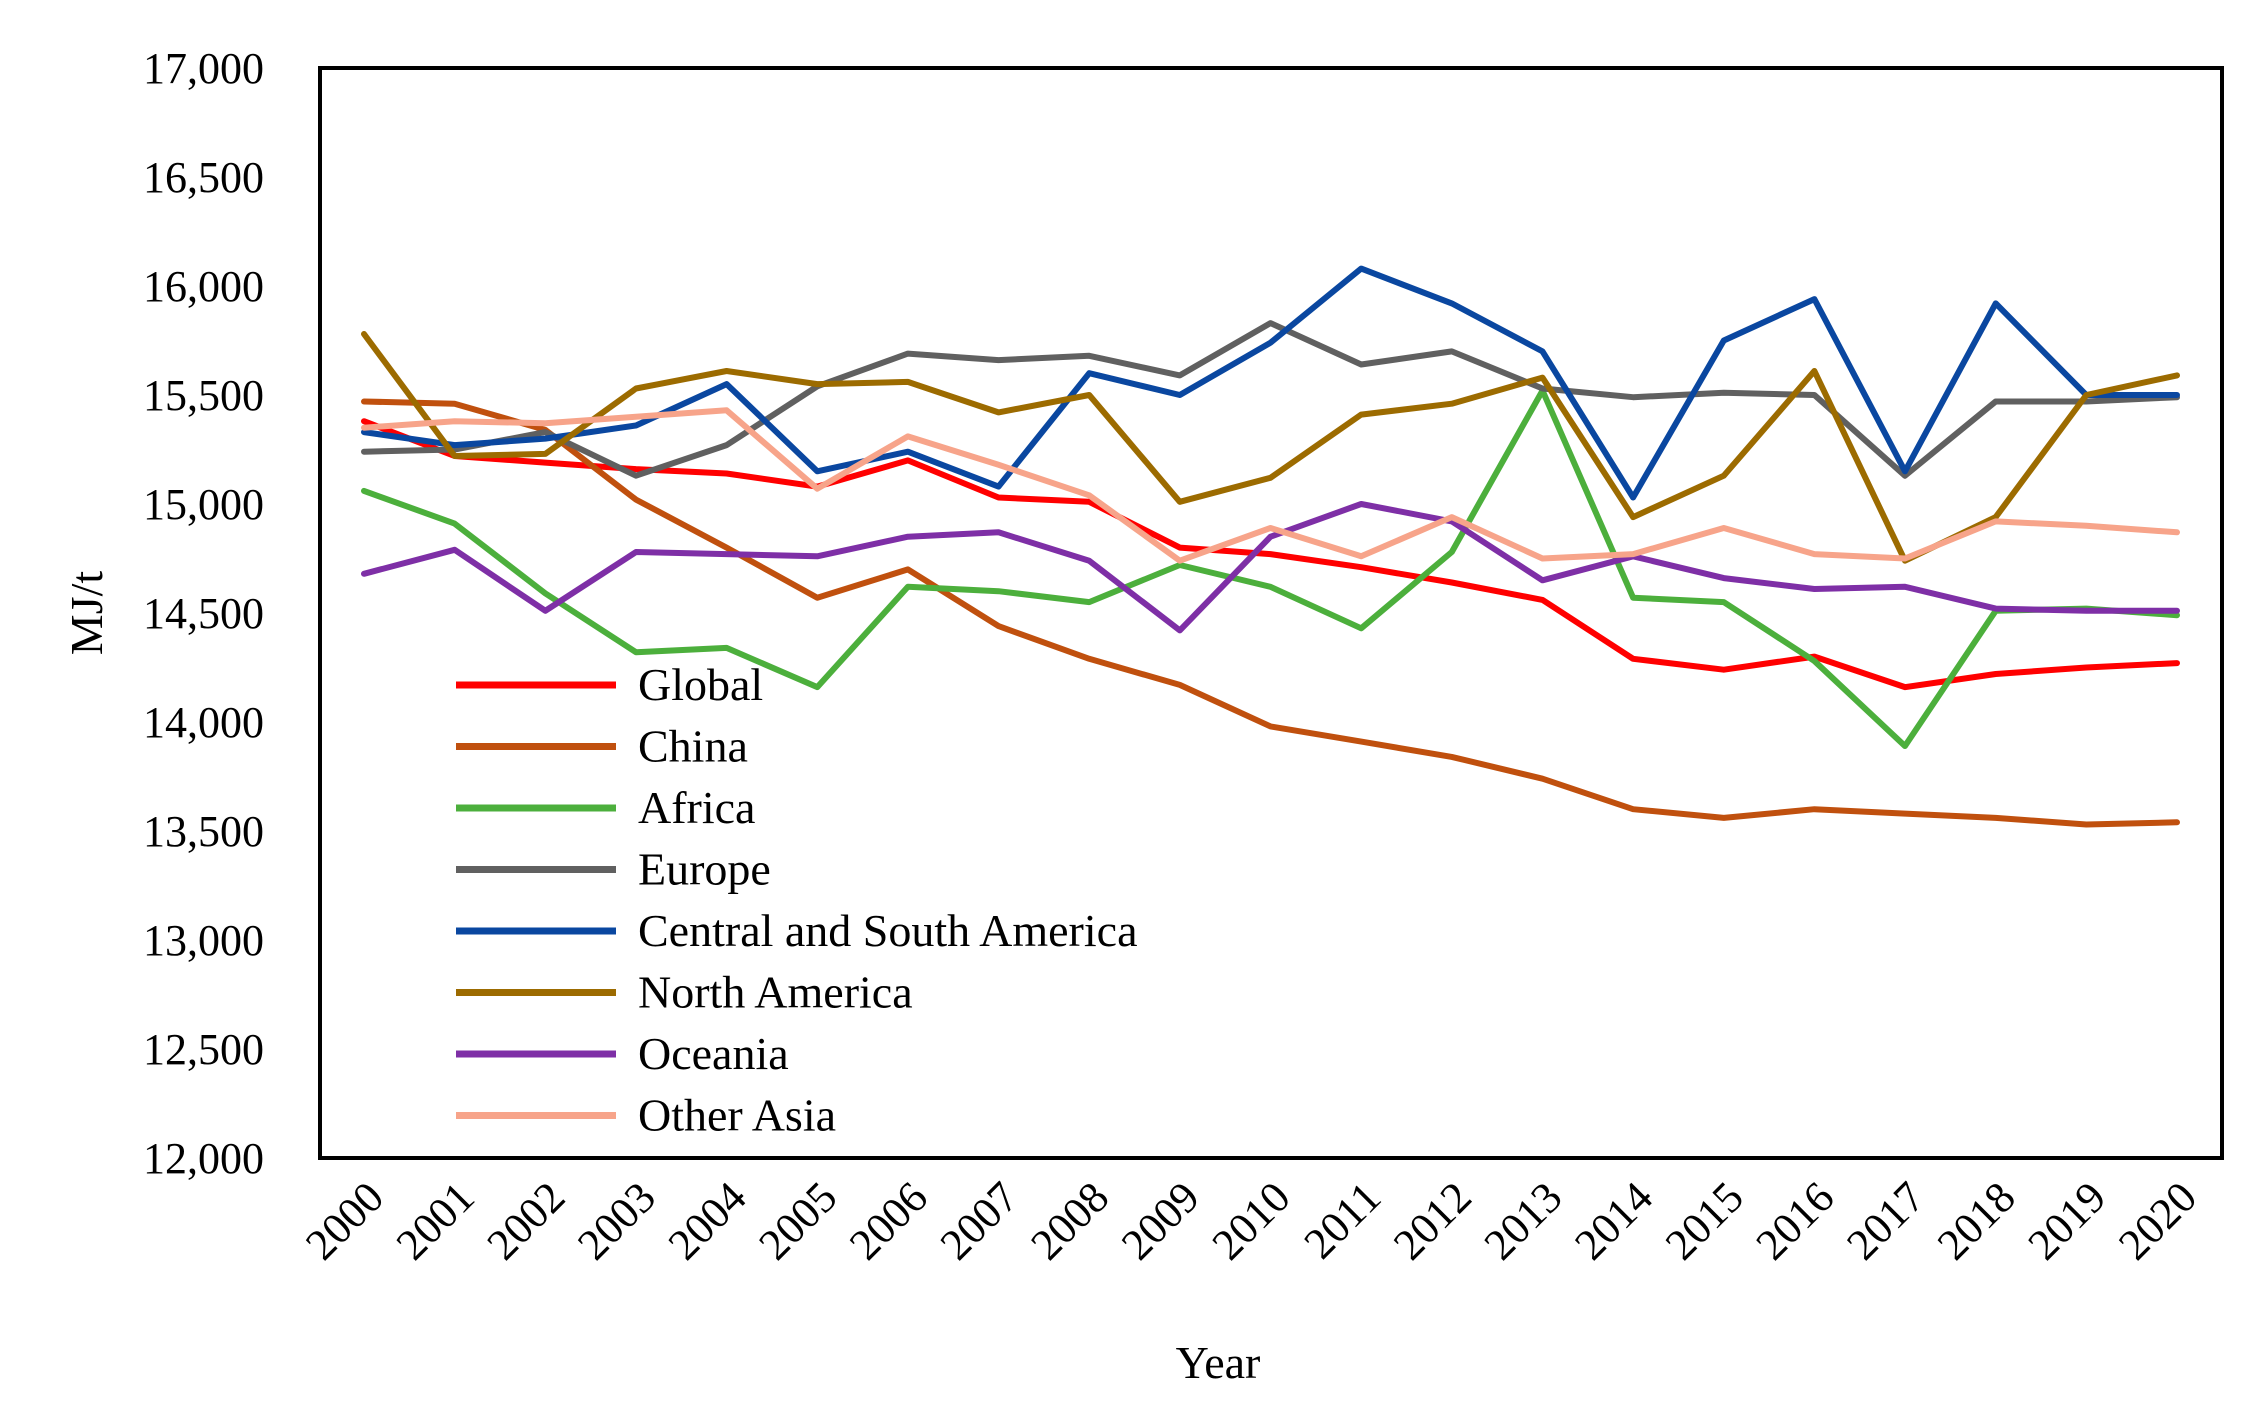 Image resolution: width=2252 pixels, height=1411 pixels. Describe the element at coordinates (2067, 1220) in the screenshot. I see `x-tick-label: 2019` at that location.